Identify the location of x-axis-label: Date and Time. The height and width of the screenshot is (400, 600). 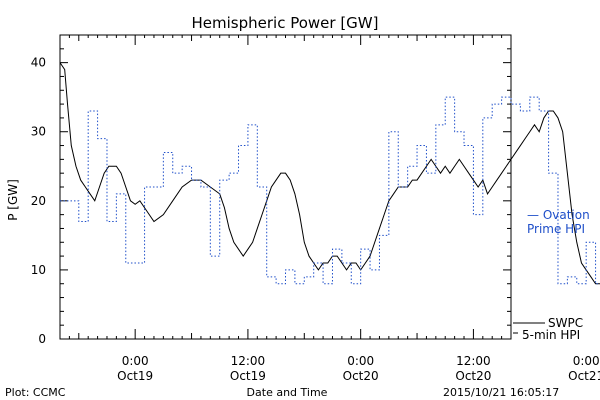
(287, 392).